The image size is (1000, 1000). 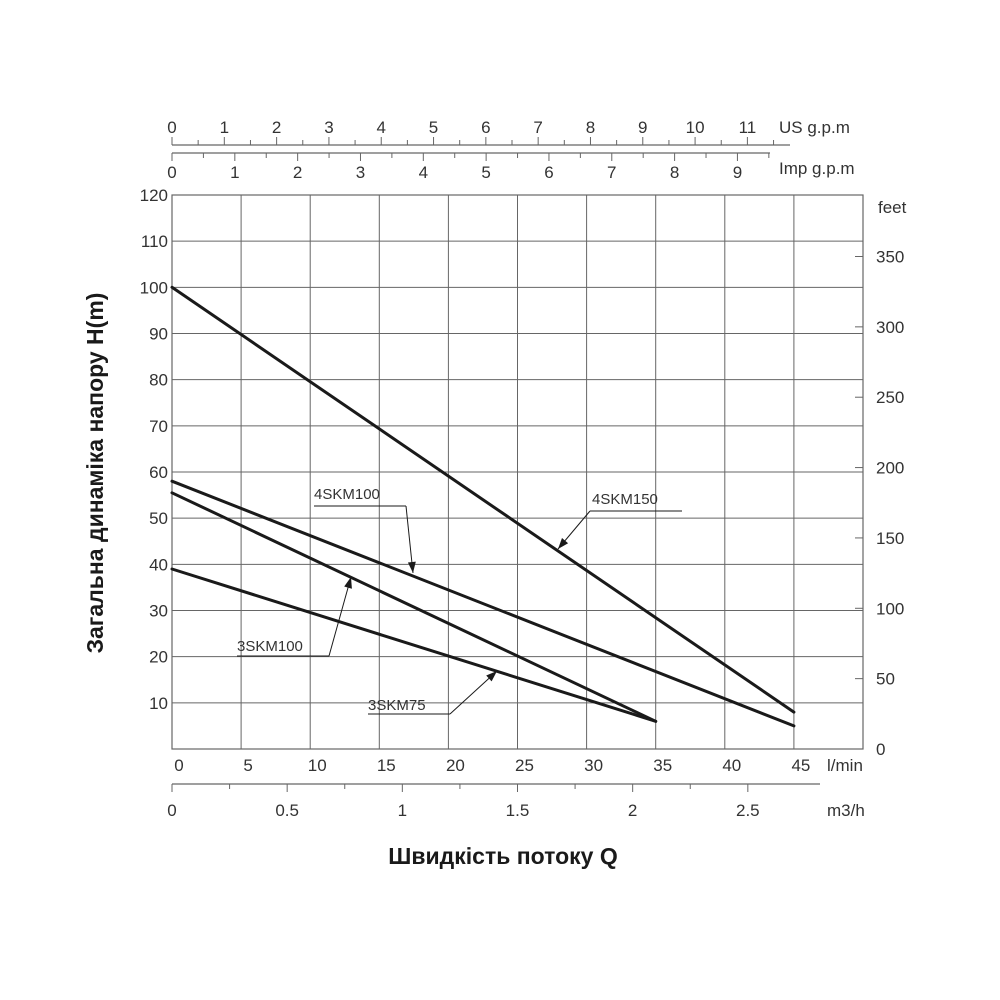 I want to click on y-tick-label: 120, so click(x=154, y=195).